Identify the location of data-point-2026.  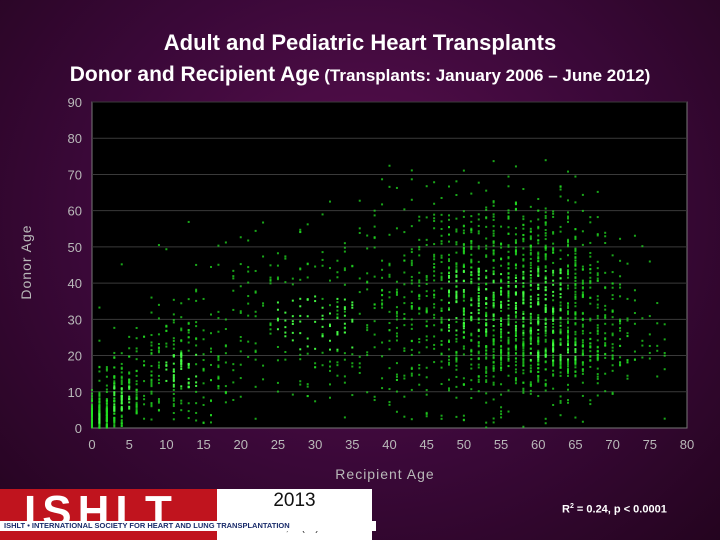
(493, 202).